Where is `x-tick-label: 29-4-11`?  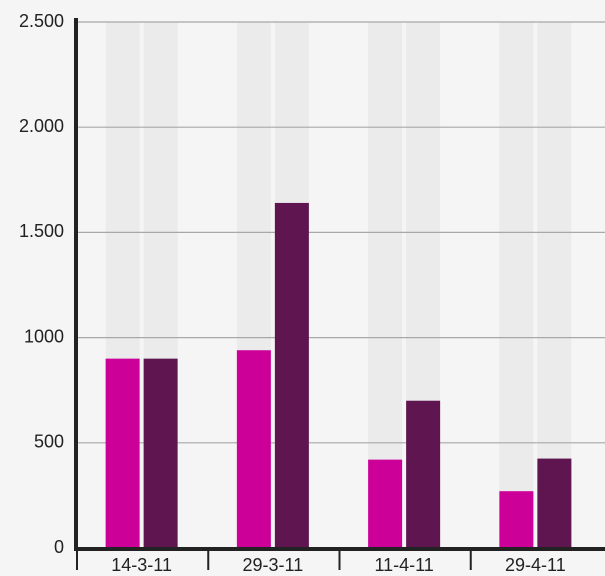
x-tick-label: 29-4-11 is located at coordinates (535, 565).